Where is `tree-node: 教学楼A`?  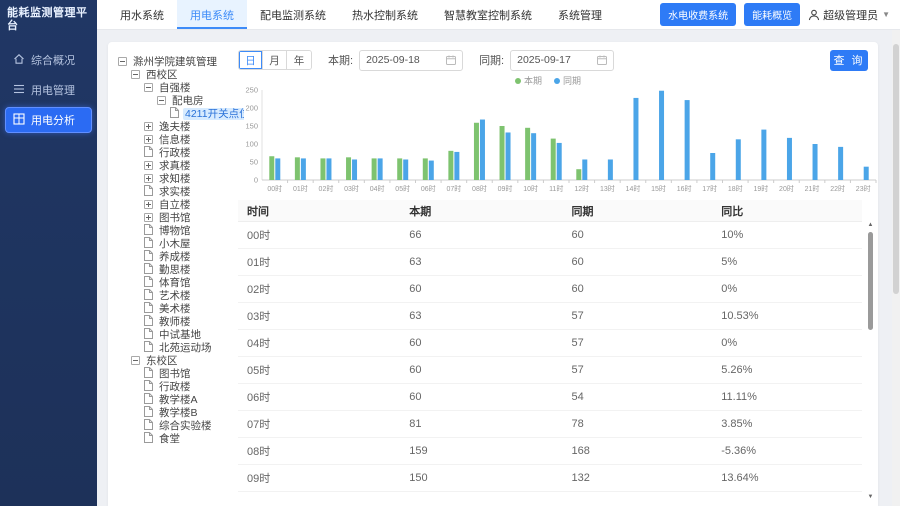 tree-node: 教学楼A is located at coordinates (181, 399).